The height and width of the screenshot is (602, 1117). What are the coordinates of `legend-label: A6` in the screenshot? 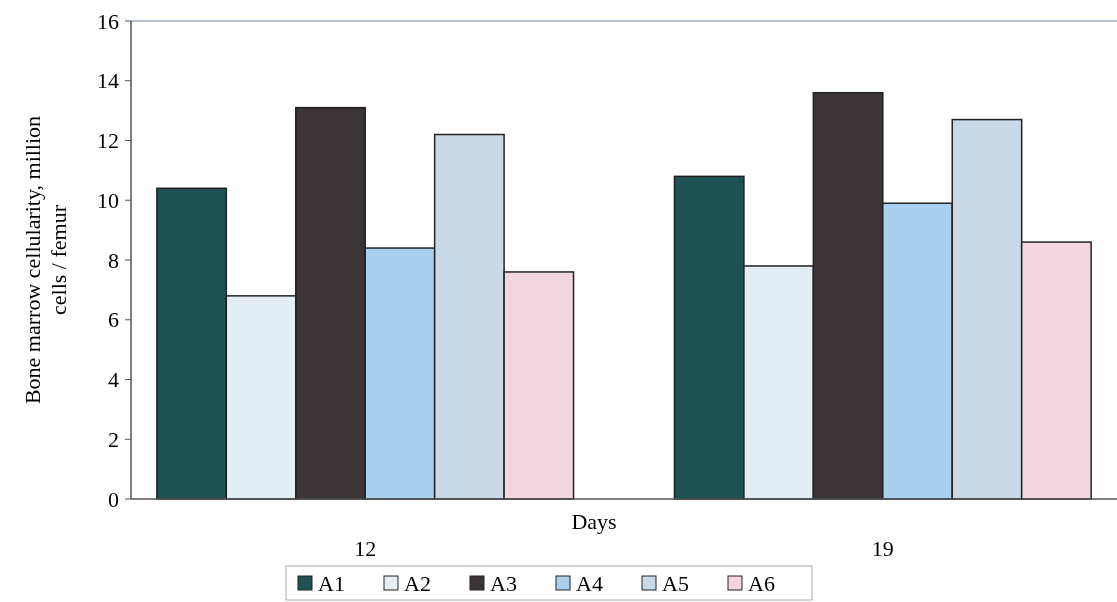 It's located at (761, 583).